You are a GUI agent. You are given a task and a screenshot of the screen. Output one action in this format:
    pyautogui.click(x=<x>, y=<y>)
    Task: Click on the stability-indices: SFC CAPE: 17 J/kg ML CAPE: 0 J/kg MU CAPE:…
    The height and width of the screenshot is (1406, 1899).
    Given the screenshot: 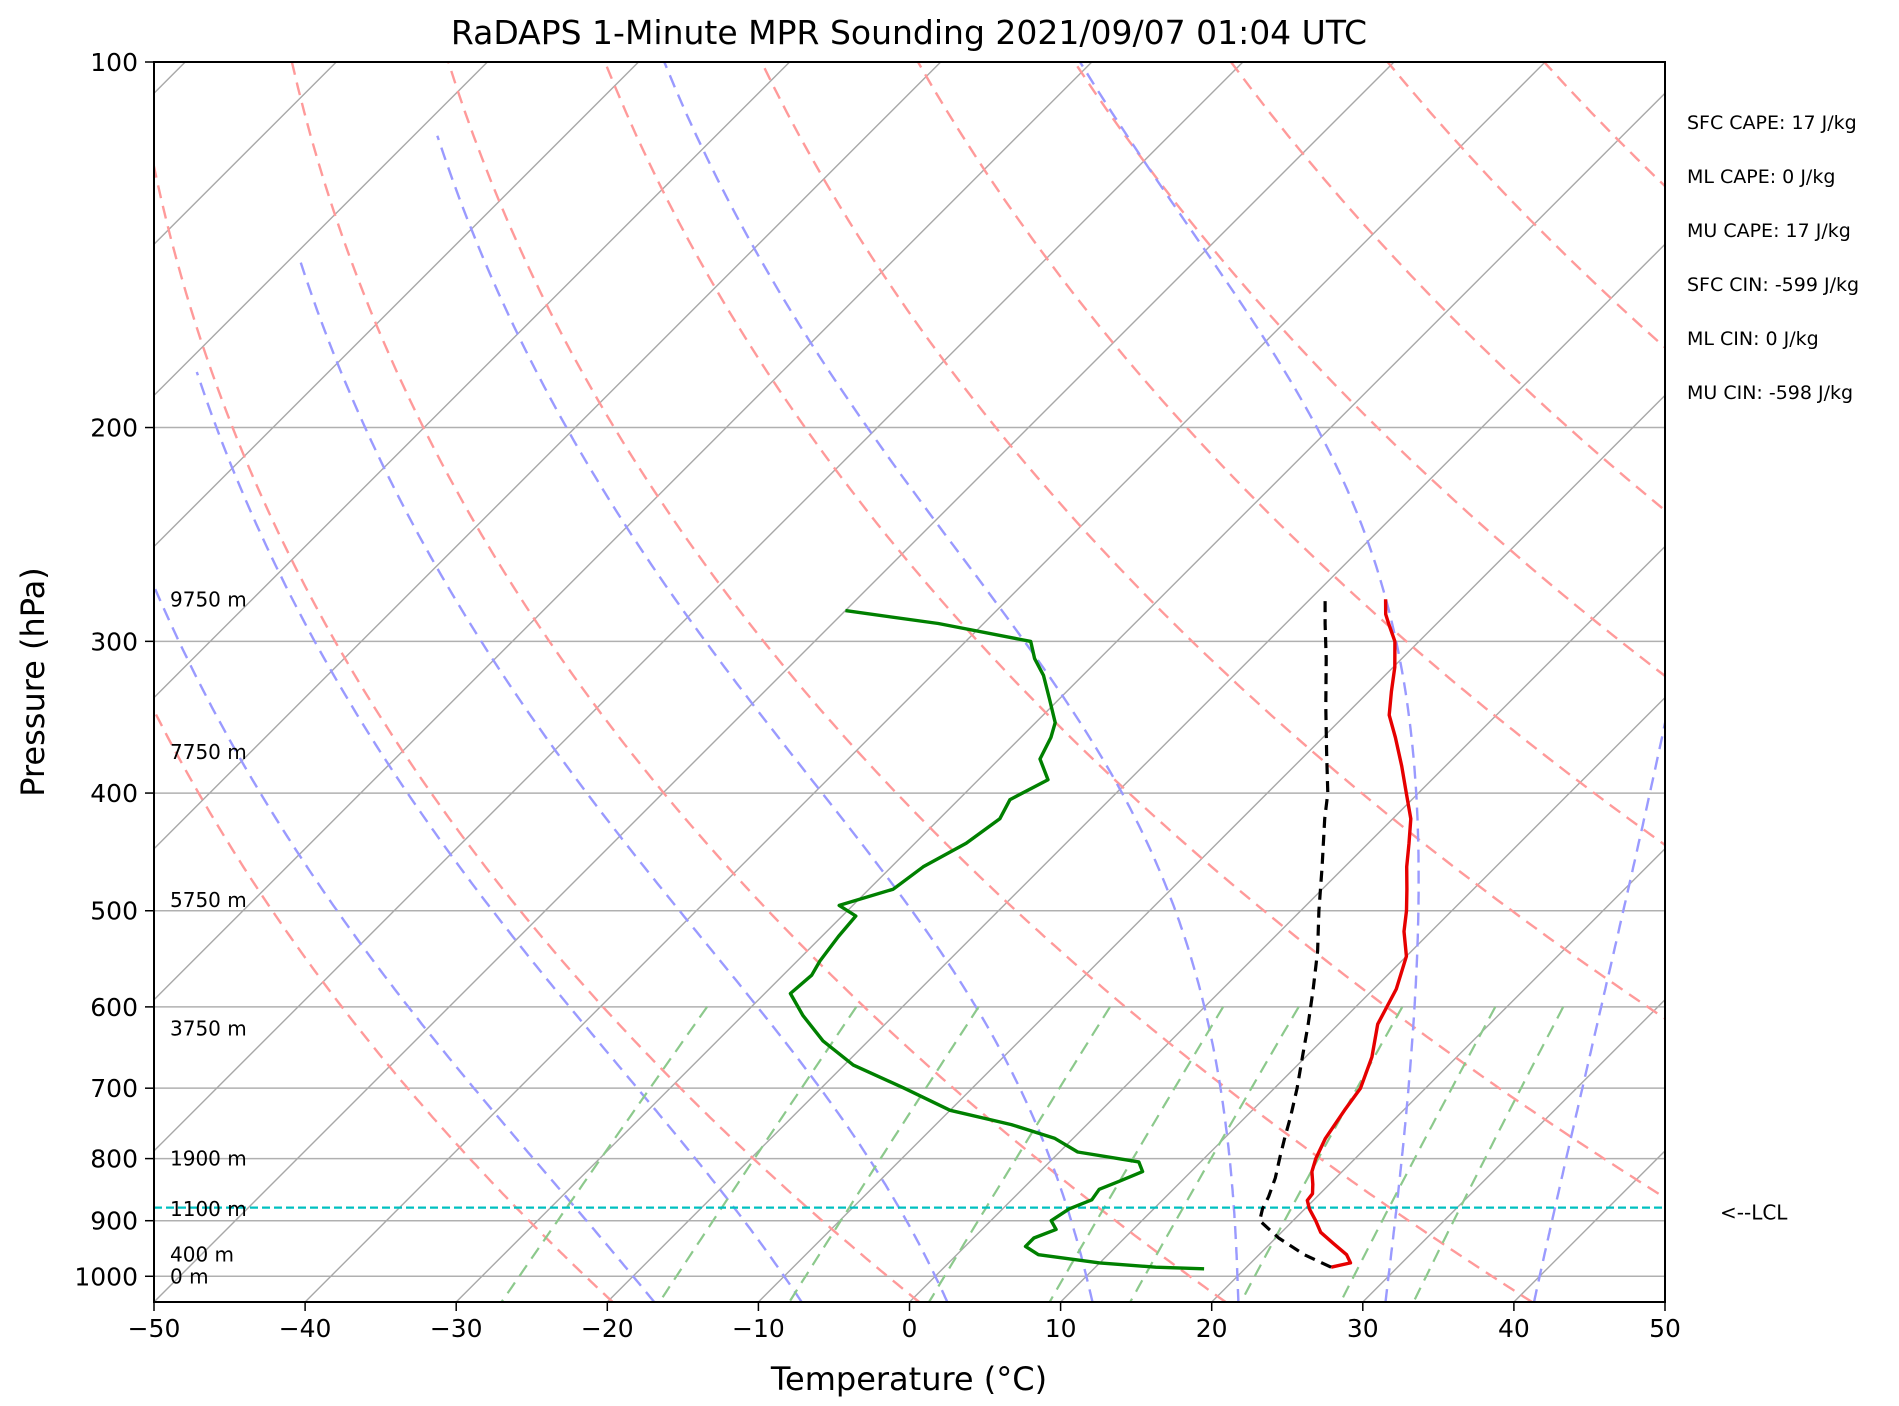 What is the action you would take?
    pyautogui.click(x=1773, y=258)
    